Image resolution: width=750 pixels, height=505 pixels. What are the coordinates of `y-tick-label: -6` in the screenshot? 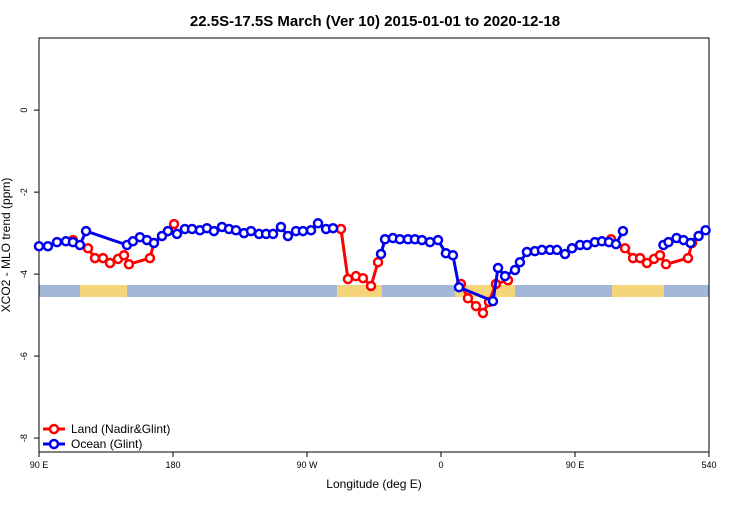 It's located at (24, 356).